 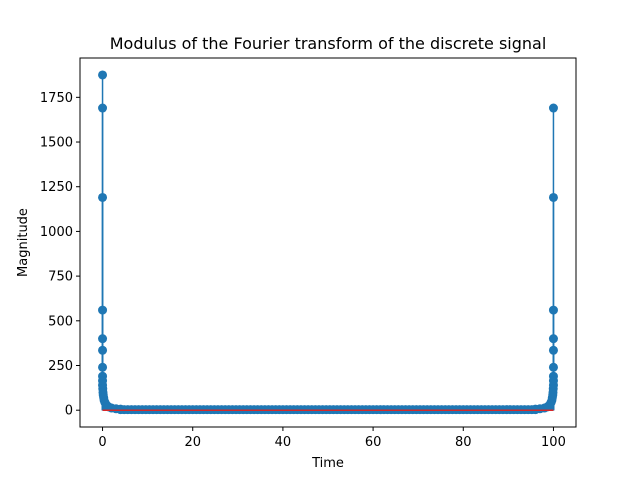 What do you see at coordinates (69, 411) in the screenshot?
I see `y-tick-label: 0` at bounding box center [69, 411].